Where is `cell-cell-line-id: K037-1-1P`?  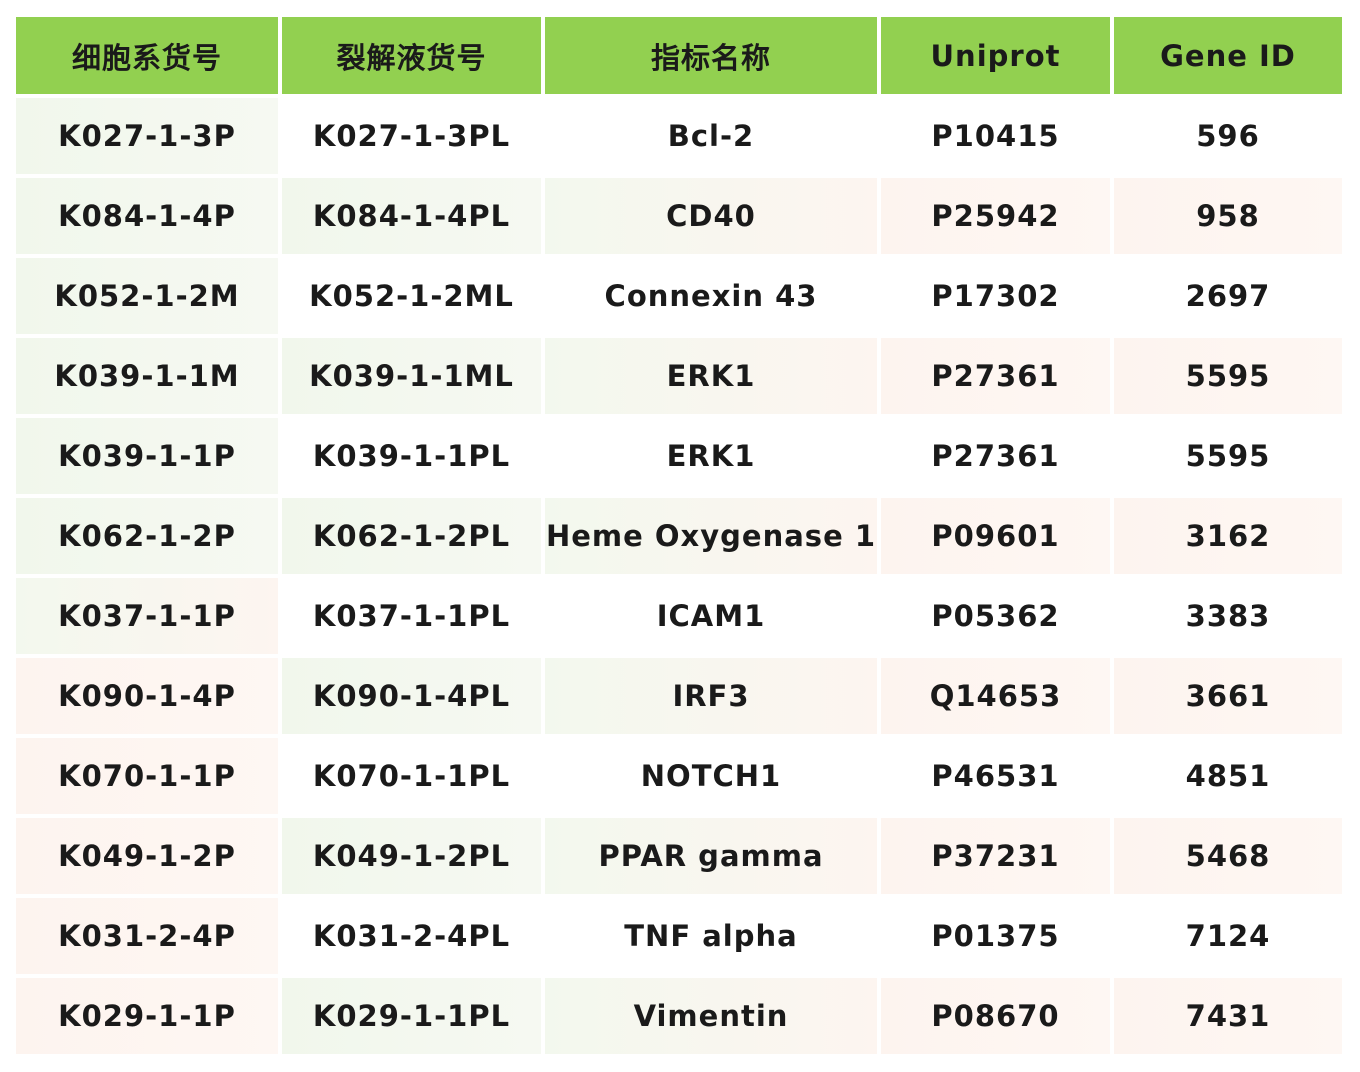 cell-cell-line-id: K037-1-1P is located at coordinates (147, 616).